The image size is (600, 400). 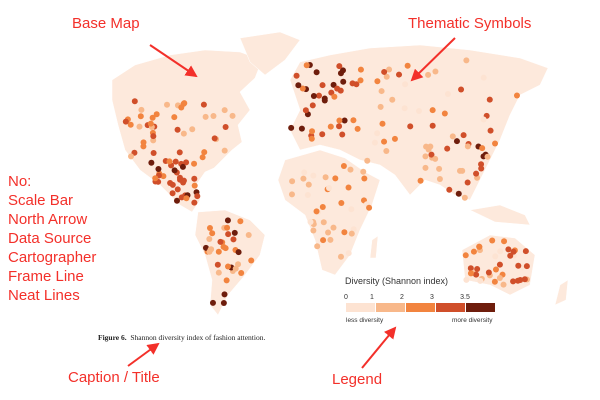 I want to click on legend-tick: 1, so click(x=372, y=297).